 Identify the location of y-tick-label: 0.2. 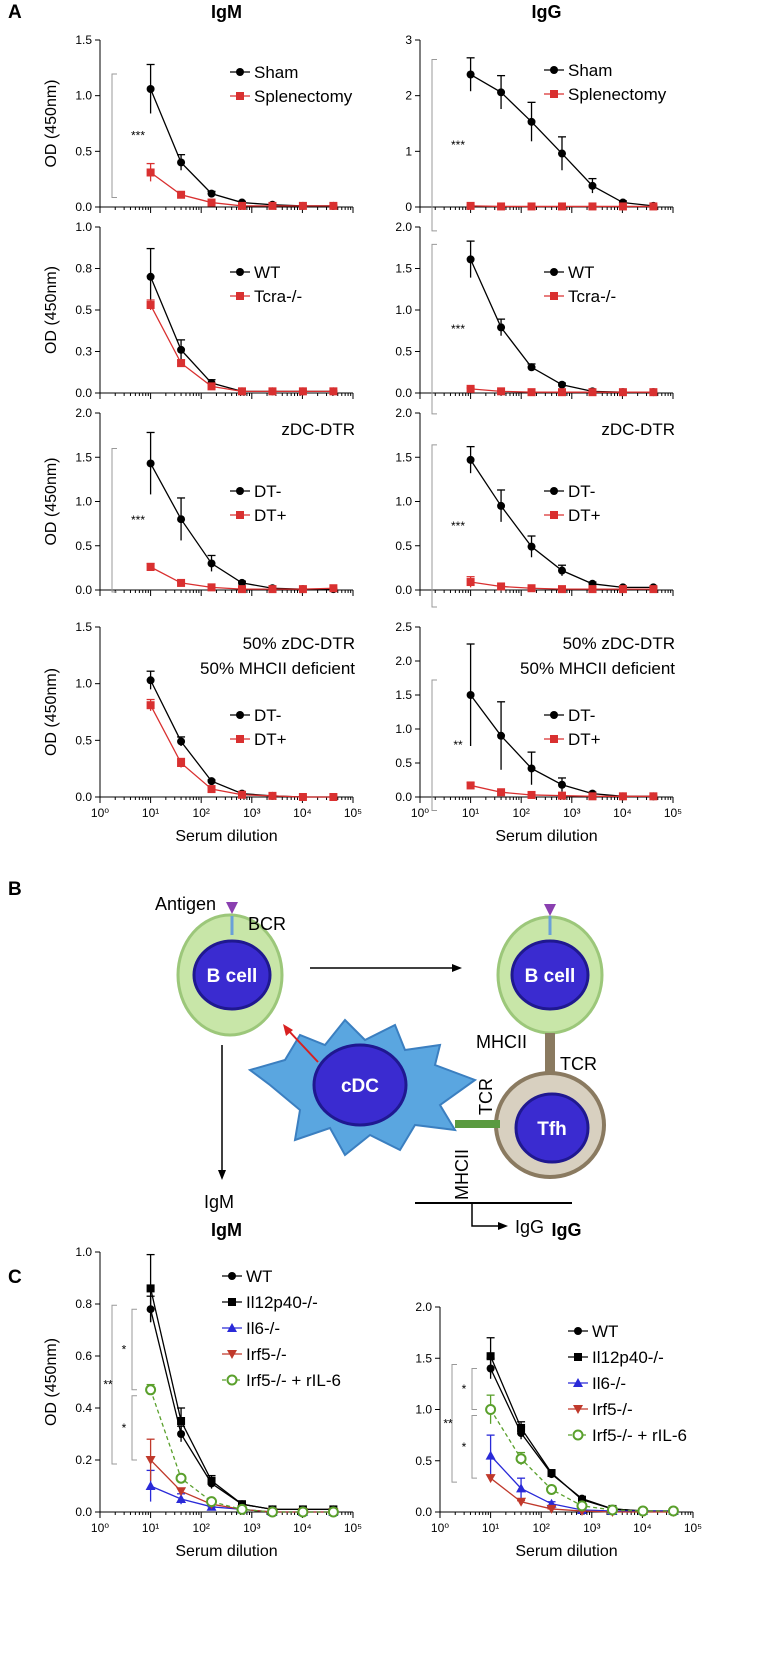
(83, 1460).